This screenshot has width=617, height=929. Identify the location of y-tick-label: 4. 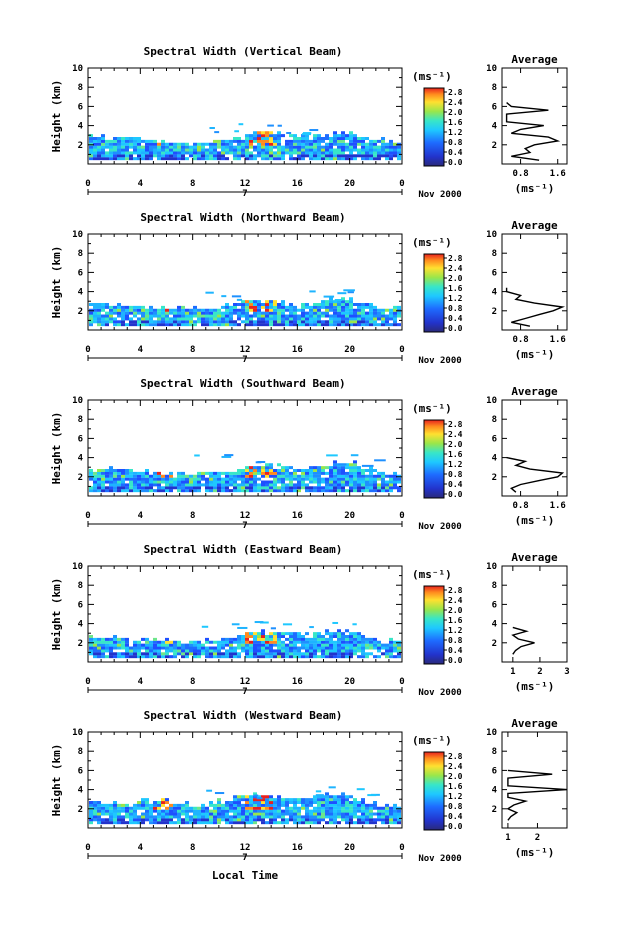
(81, 293).